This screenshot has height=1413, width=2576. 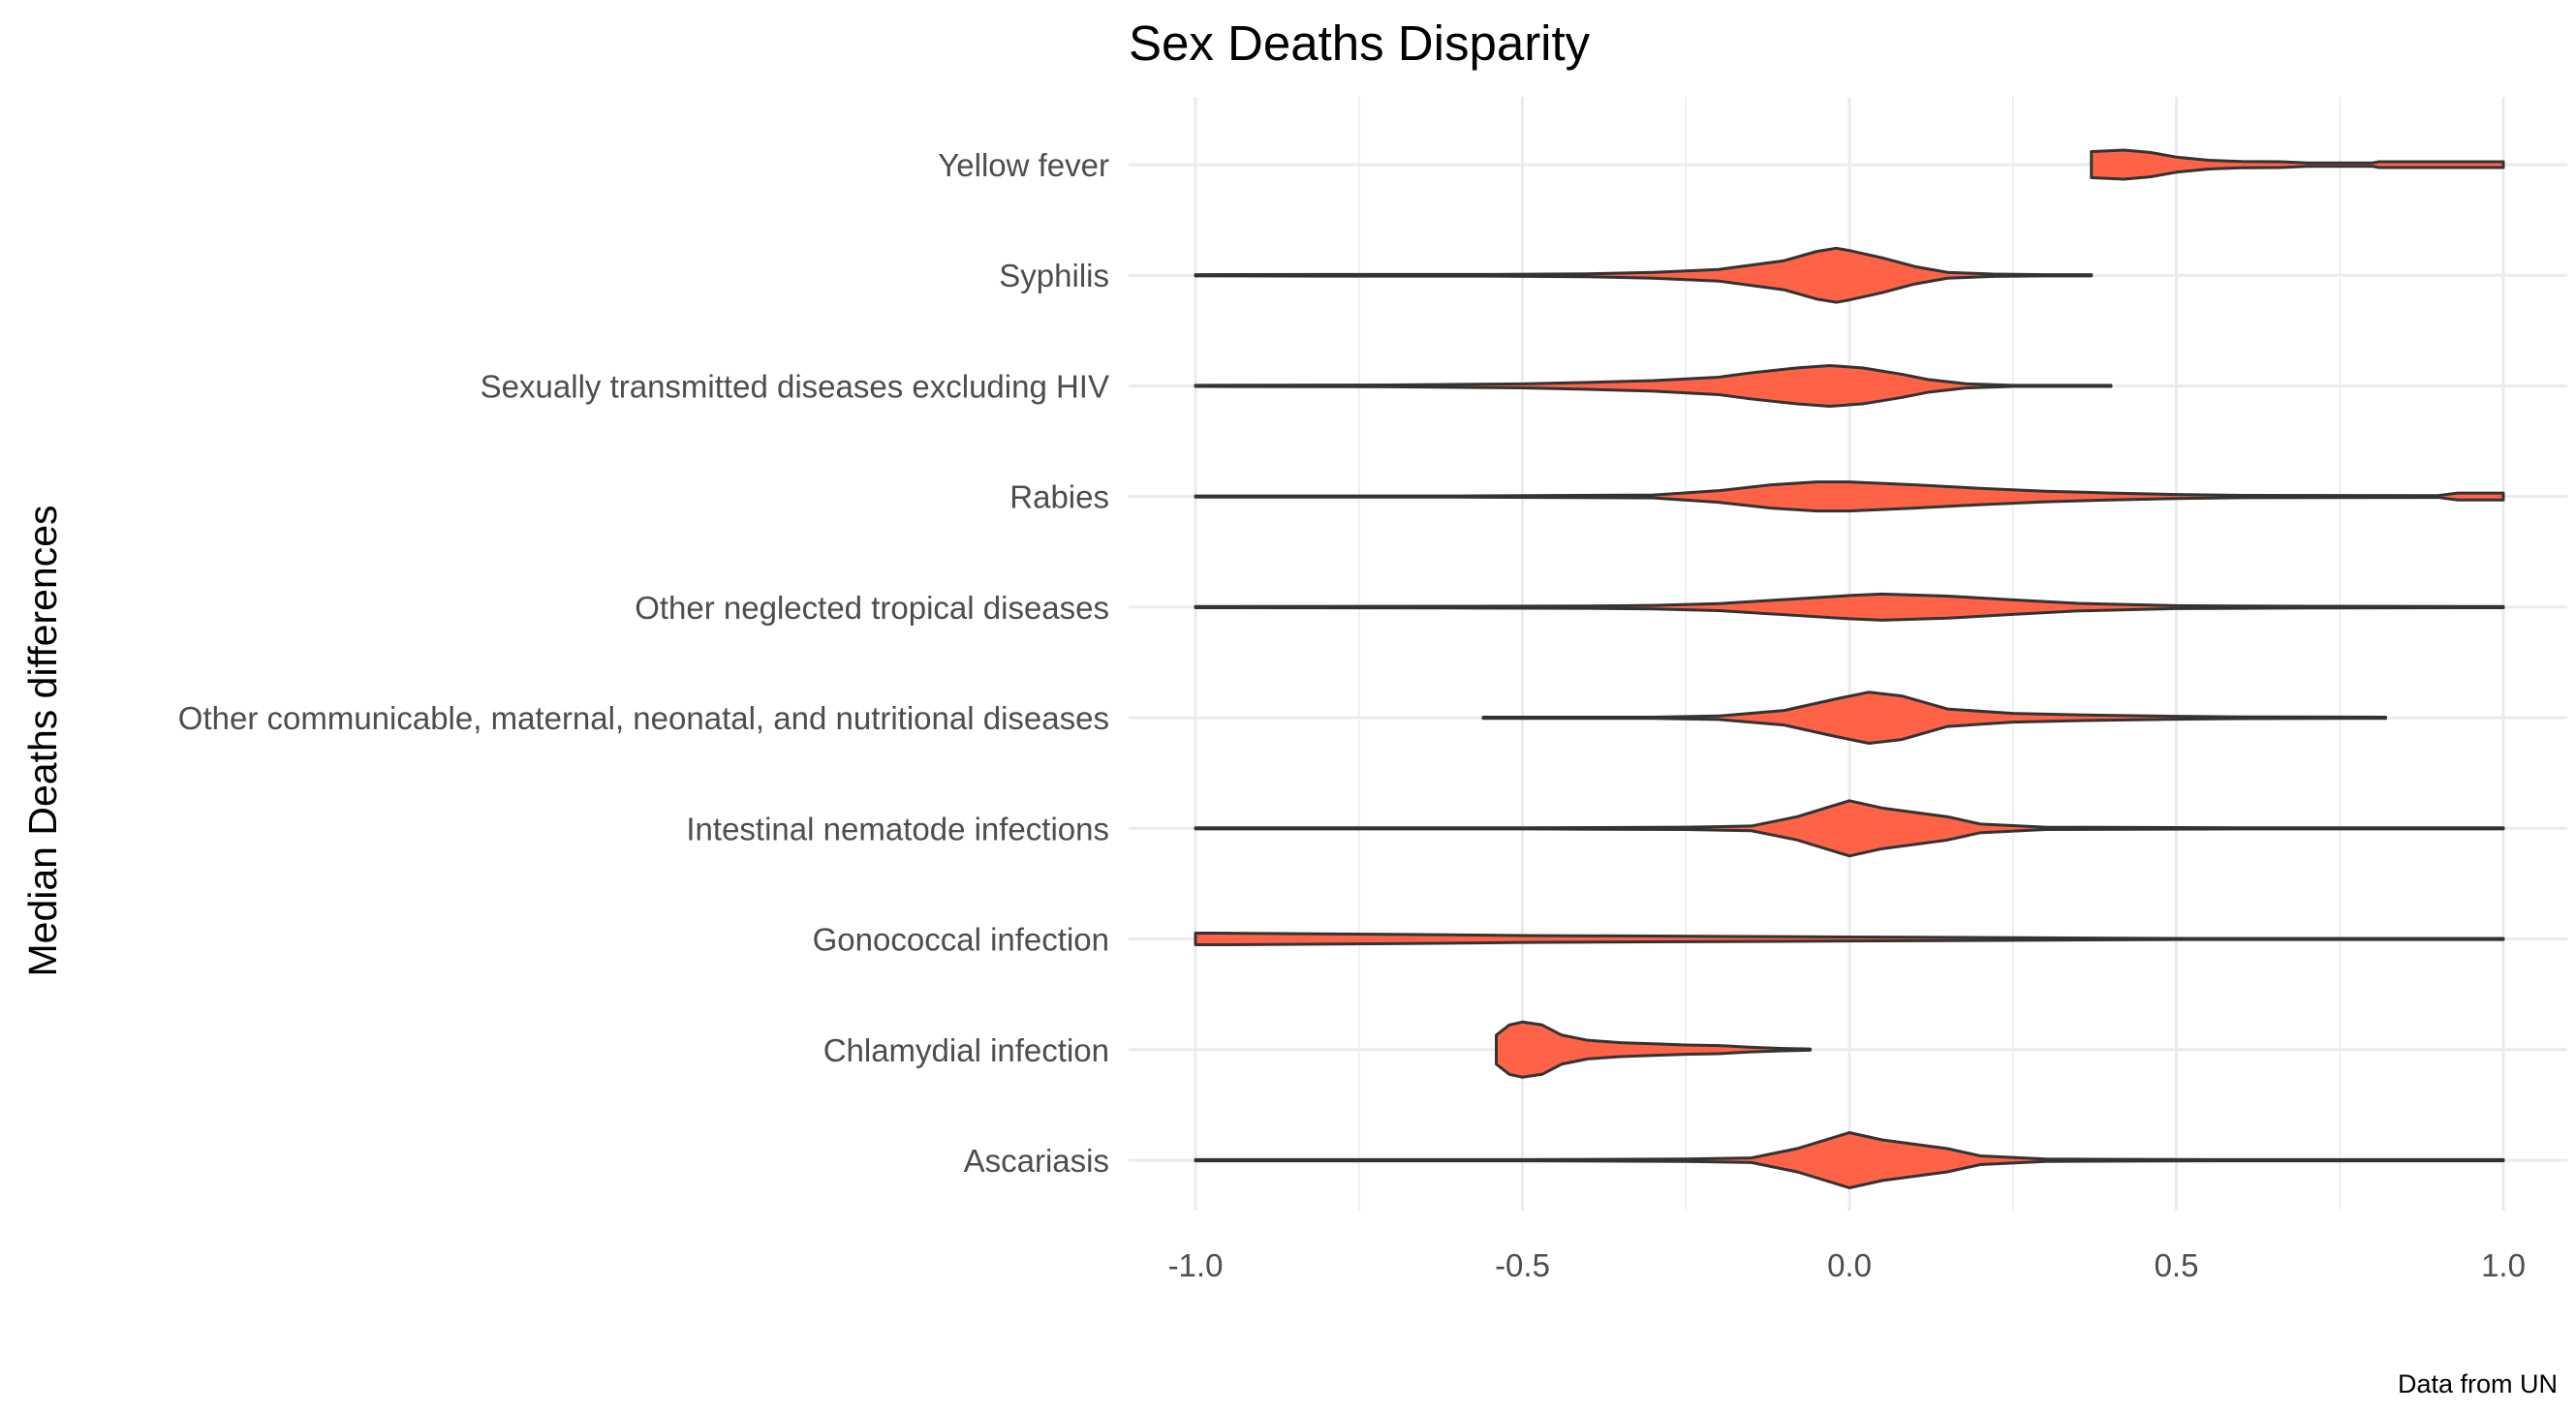 What do you see at coordinates (1644, 275) in the screenshot?
I see `violin-syphilis` at bounding box center [1644, 275].